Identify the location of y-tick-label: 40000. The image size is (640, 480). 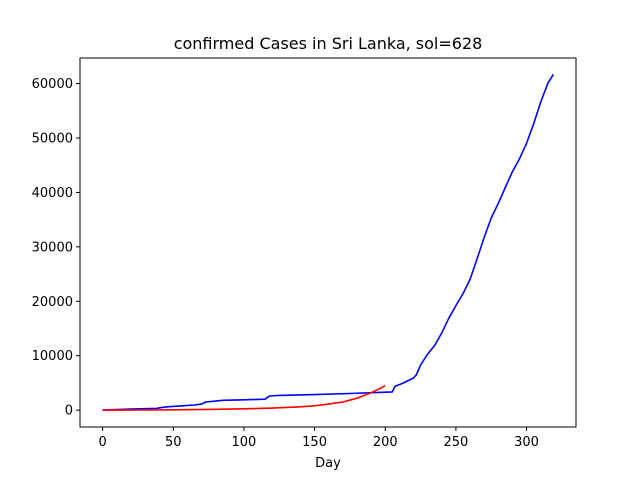
(52, 193).